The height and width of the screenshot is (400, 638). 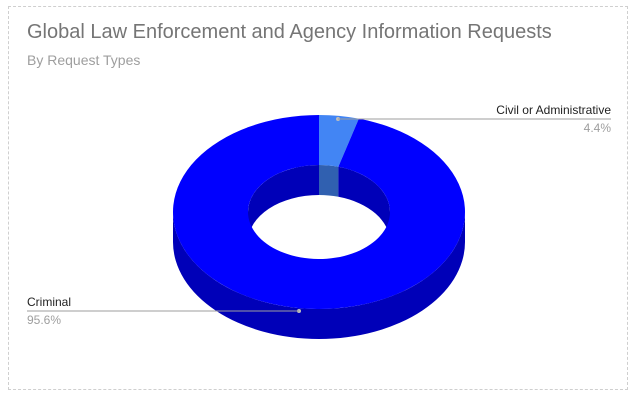 What do you see at coordinates (319, 275) in the screenshot?
I see `slice-outer-wall-criminal` at bounding box center [319, 275].